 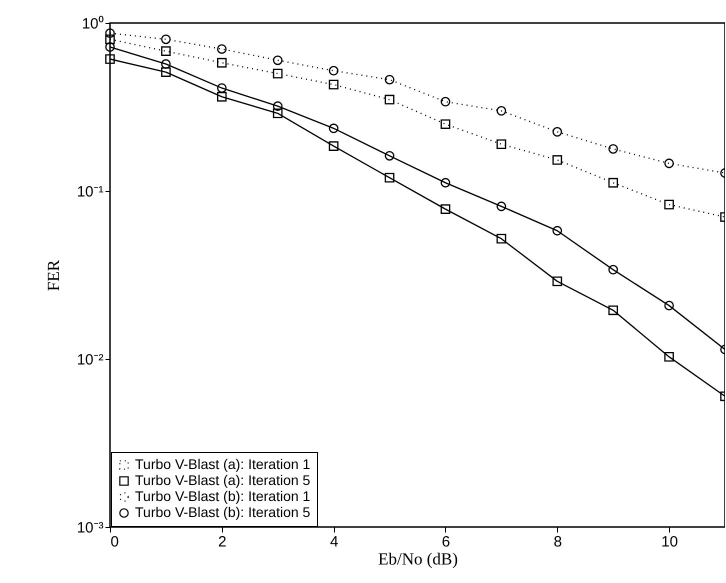 What do you see at coordinates (93, 24) in the screenshot?
I see `y-tick-label: 10⁰` at bounding box center [93, 24].